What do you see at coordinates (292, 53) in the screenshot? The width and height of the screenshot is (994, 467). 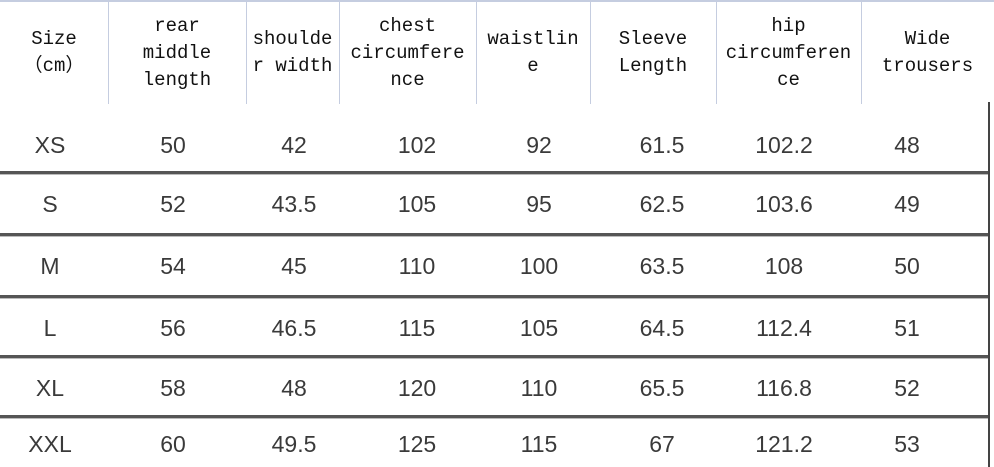 I see `header-cell-shoulder-width: shoulde r width` at bounding box center [292, 53].